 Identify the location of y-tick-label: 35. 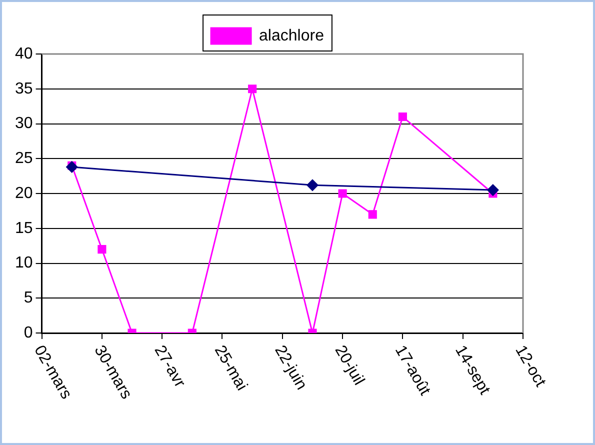
(24, 89).